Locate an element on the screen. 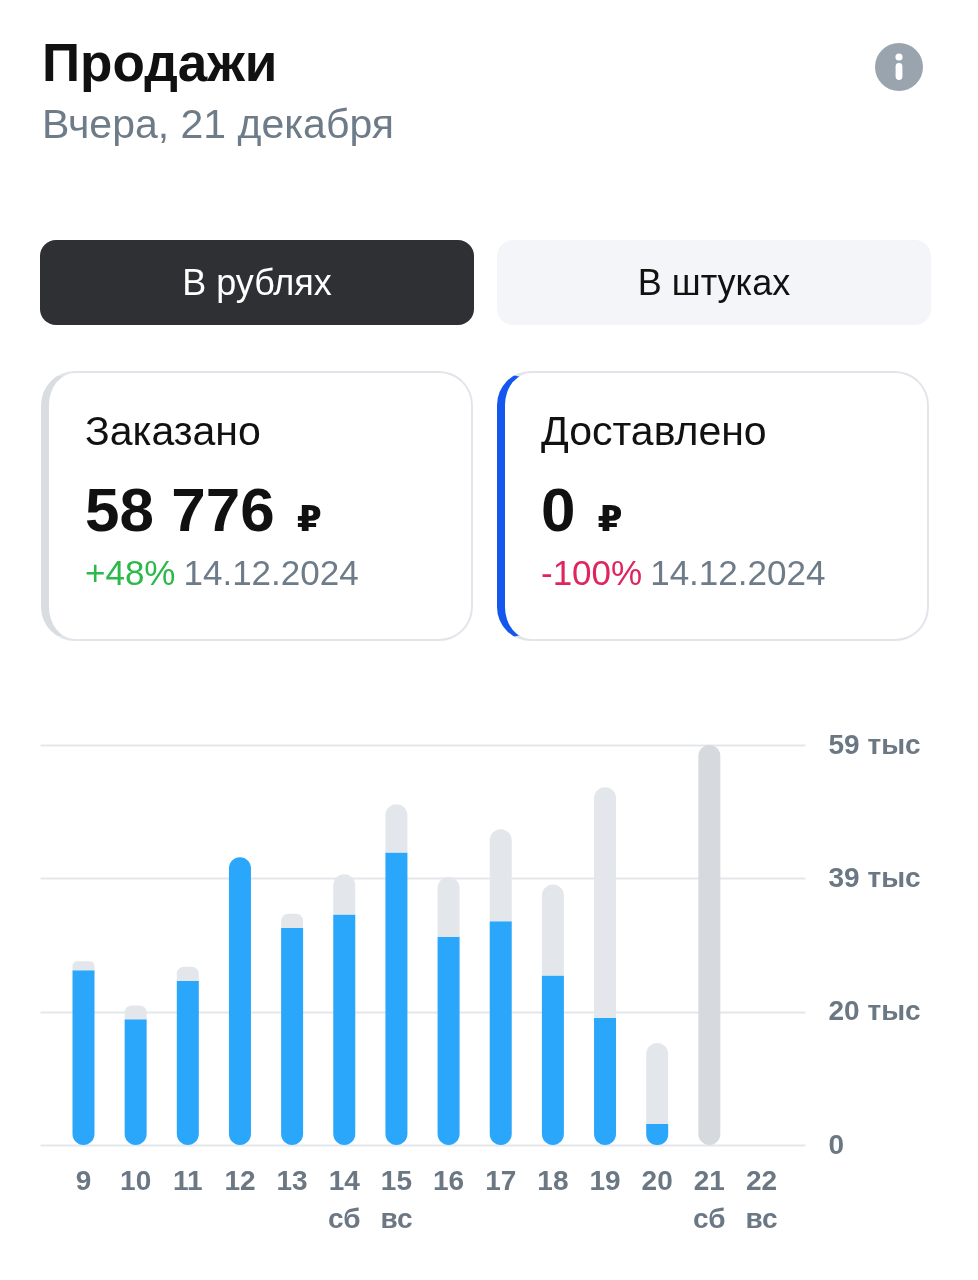 This screenshot has width=978, height=1280. chart-subtitle: Вчера, 21 декабря is located at coordinates (218, 124).